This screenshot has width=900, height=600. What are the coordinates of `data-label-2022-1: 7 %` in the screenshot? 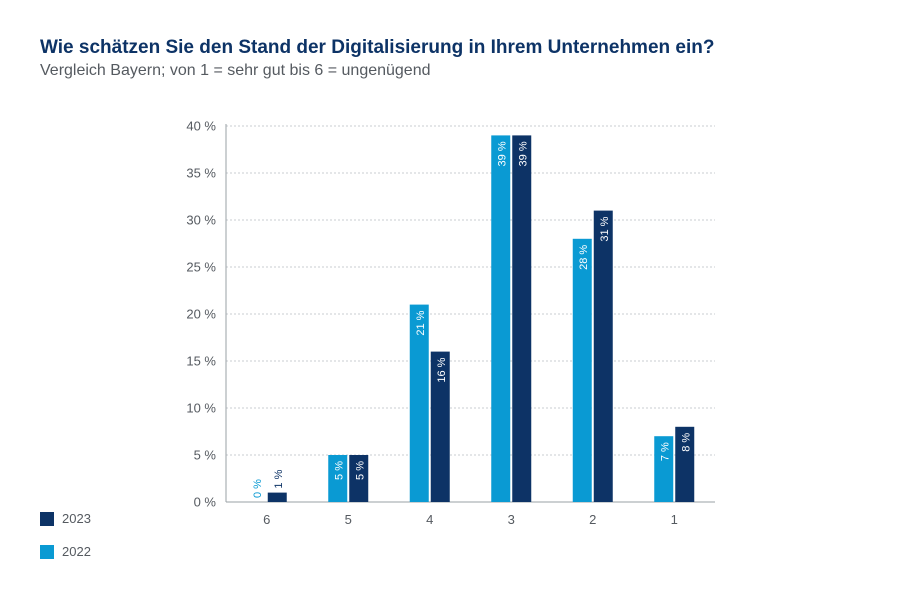 It's located at (665, 451).